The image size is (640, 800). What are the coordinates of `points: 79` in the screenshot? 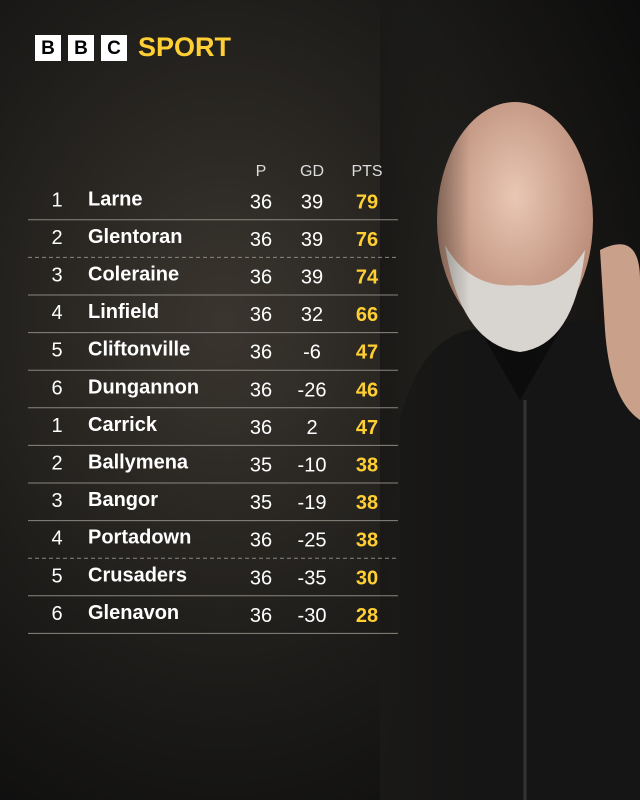 It's located at (367, 202).